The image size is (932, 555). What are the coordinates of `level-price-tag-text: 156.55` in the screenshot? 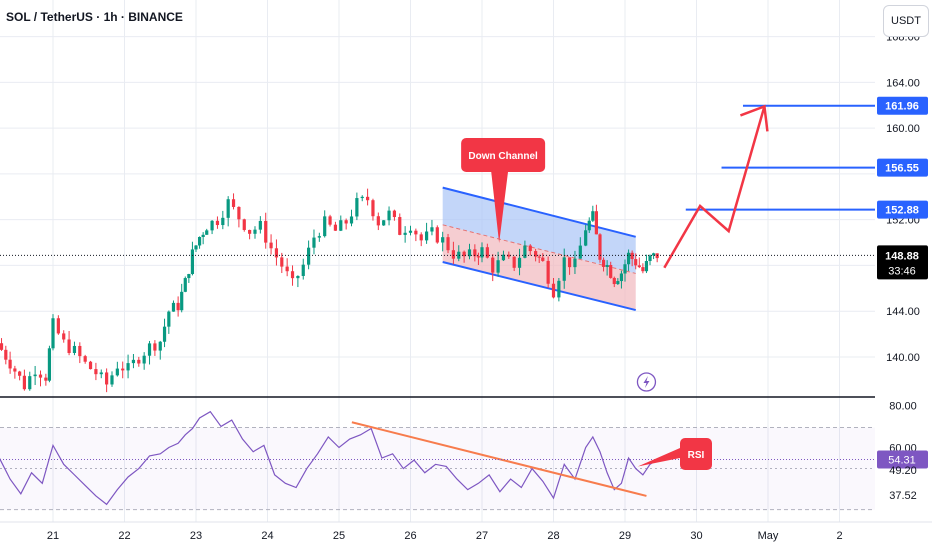 It's located at (902, 169).